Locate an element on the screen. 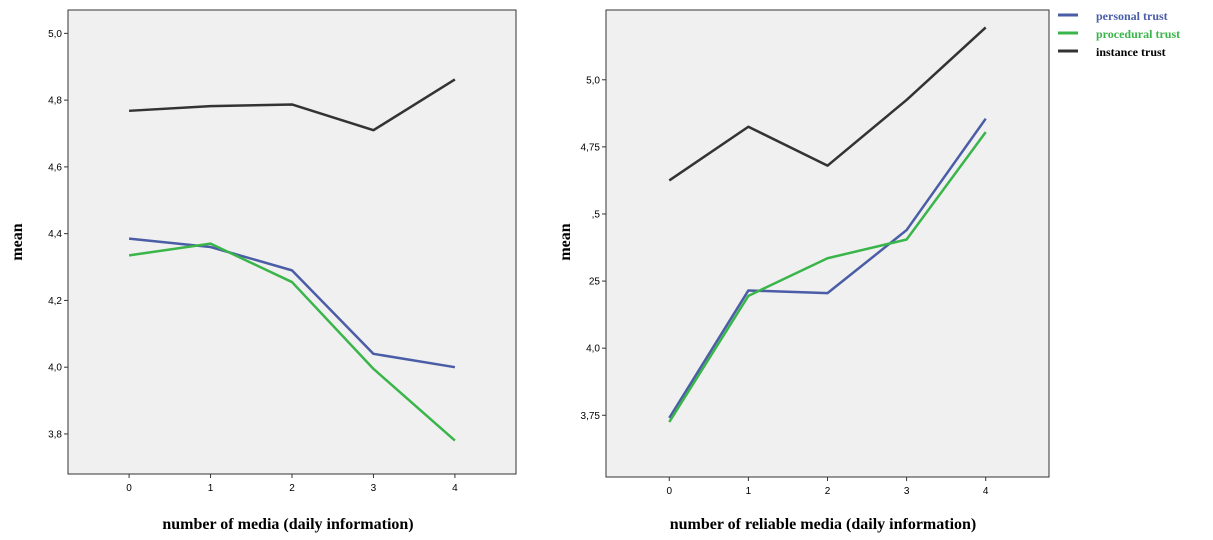 The image size is (1213, 540). legend-label: personal trust is located at coordinates (1132, 16).